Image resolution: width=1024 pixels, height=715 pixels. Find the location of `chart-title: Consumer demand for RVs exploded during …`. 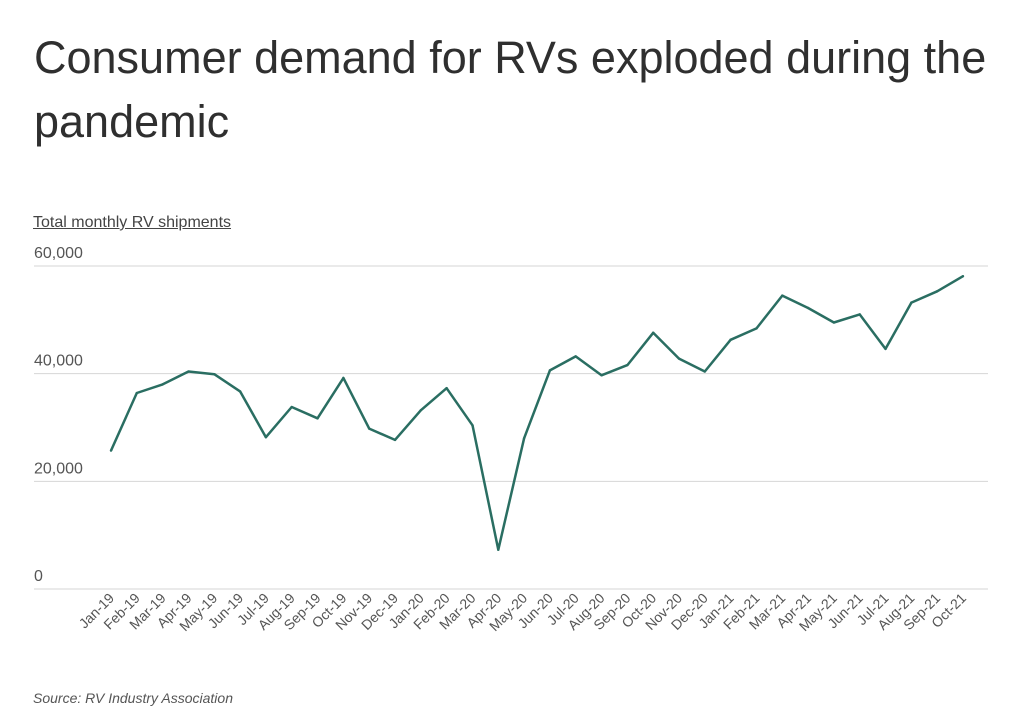

chart-title: Consumer demand for RVs exploded during … is located at coordinates (510, 89).